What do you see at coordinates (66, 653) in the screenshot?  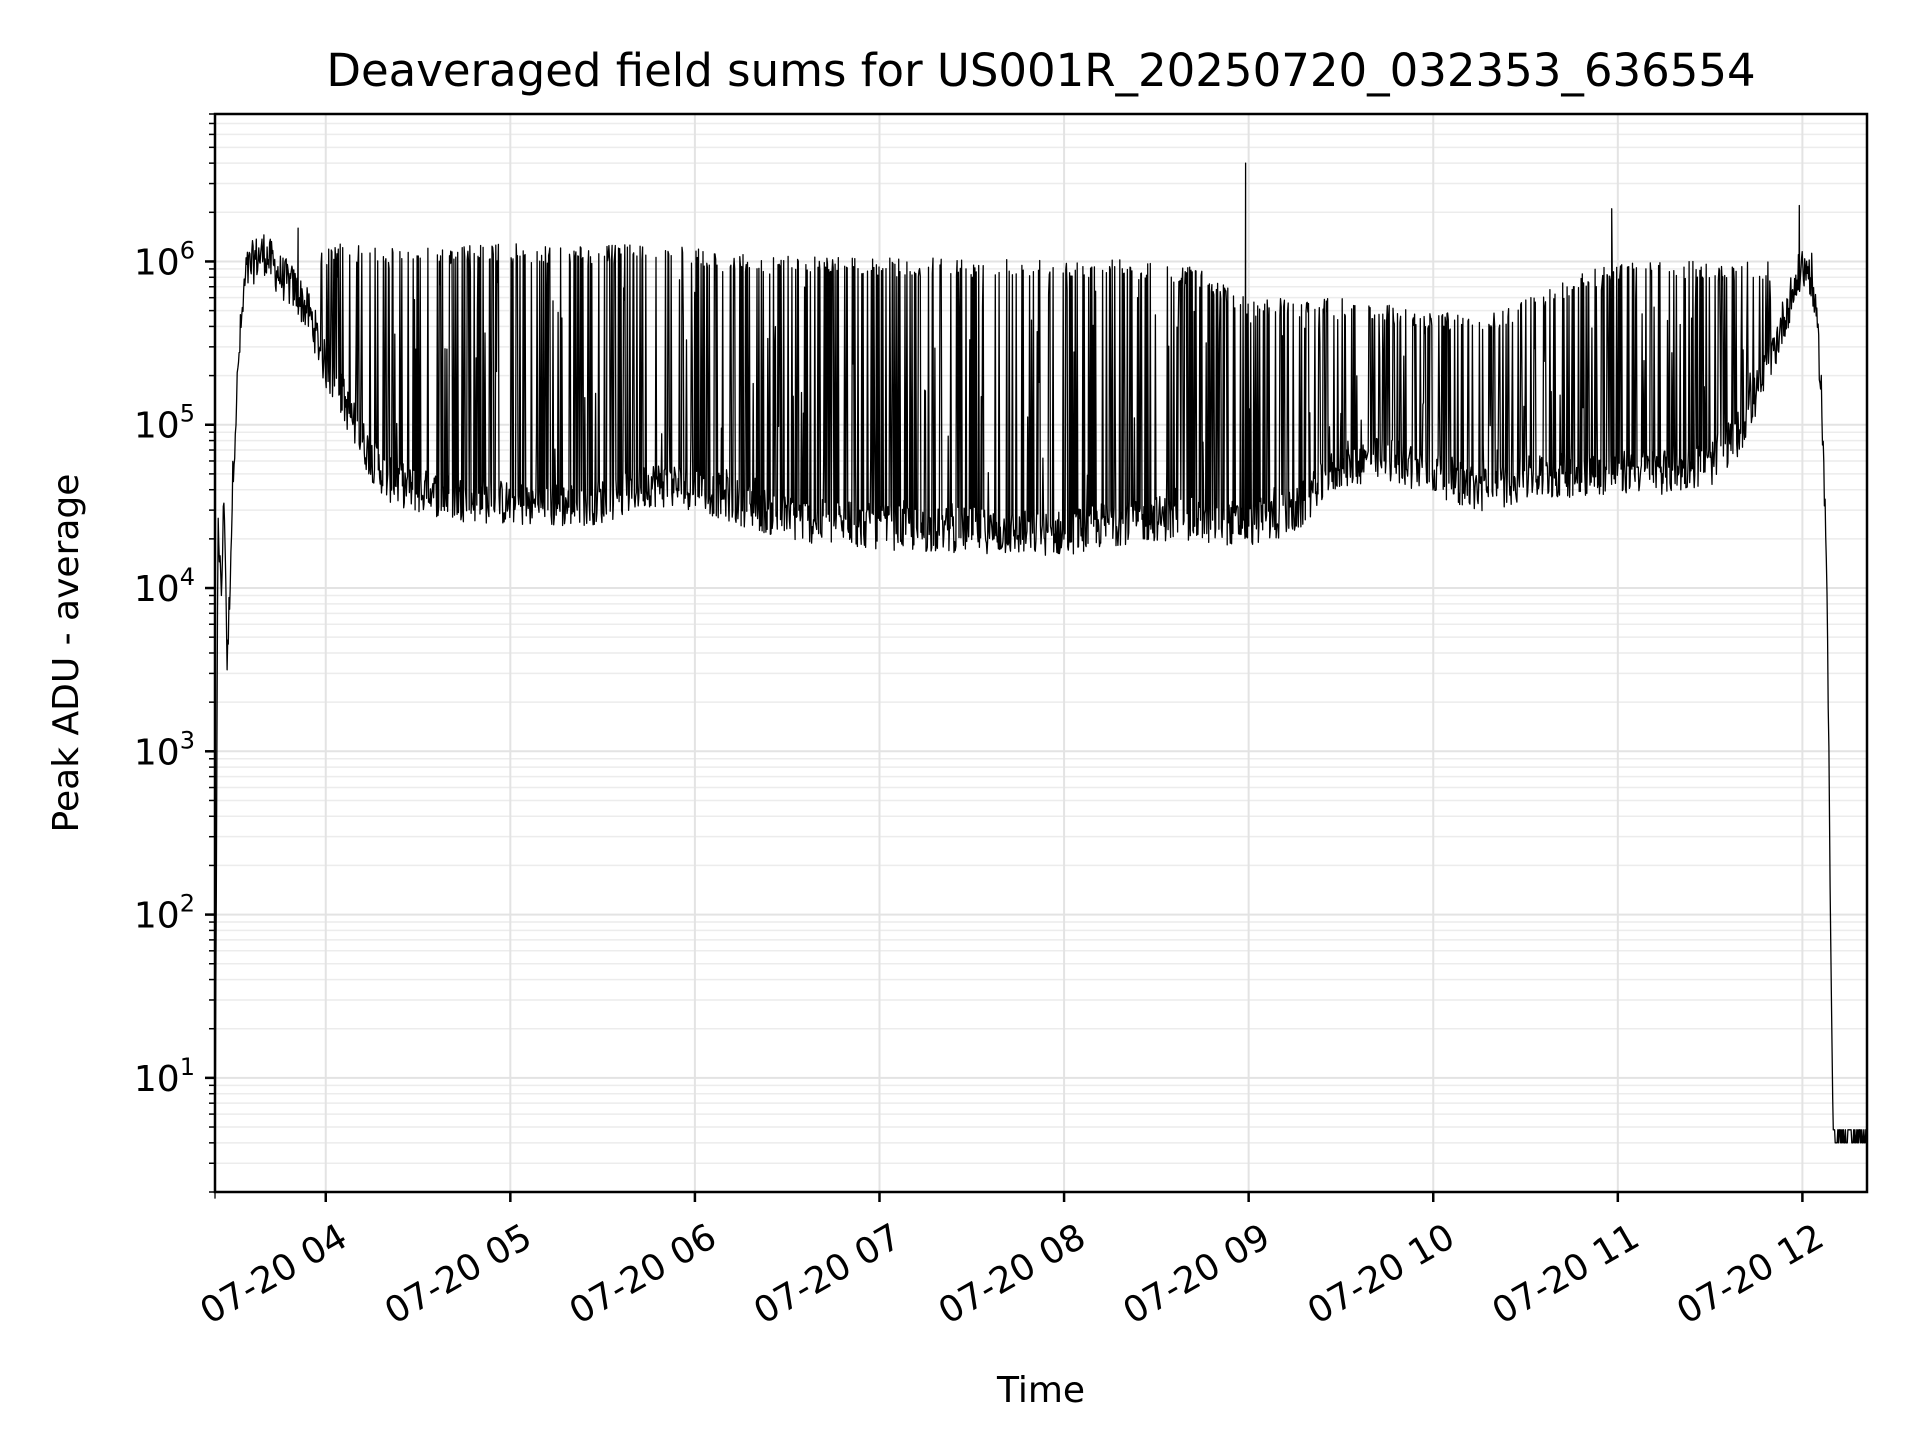 I see `y-axis-label: Peak ADU - average` at bounding box center [66, 653].